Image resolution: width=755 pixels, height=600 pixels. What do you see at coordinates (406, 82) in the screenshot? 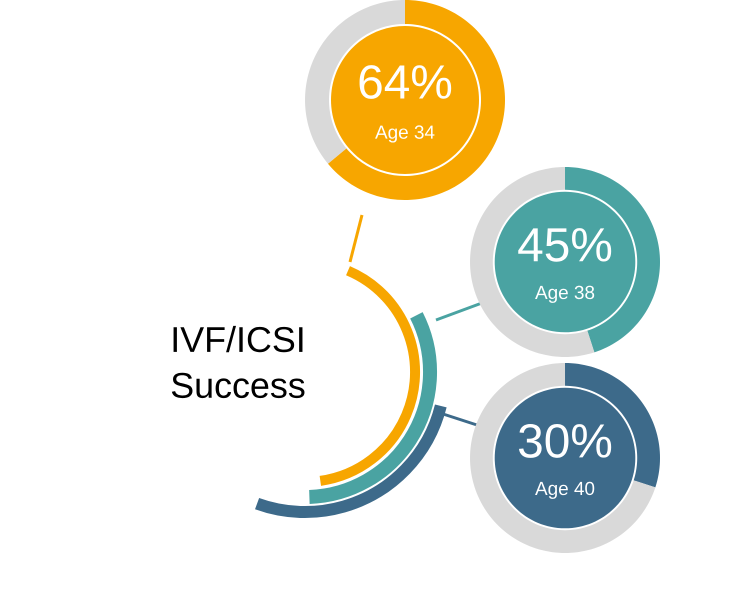
I see `data-label: 64%` at bounding box center [406, 82].